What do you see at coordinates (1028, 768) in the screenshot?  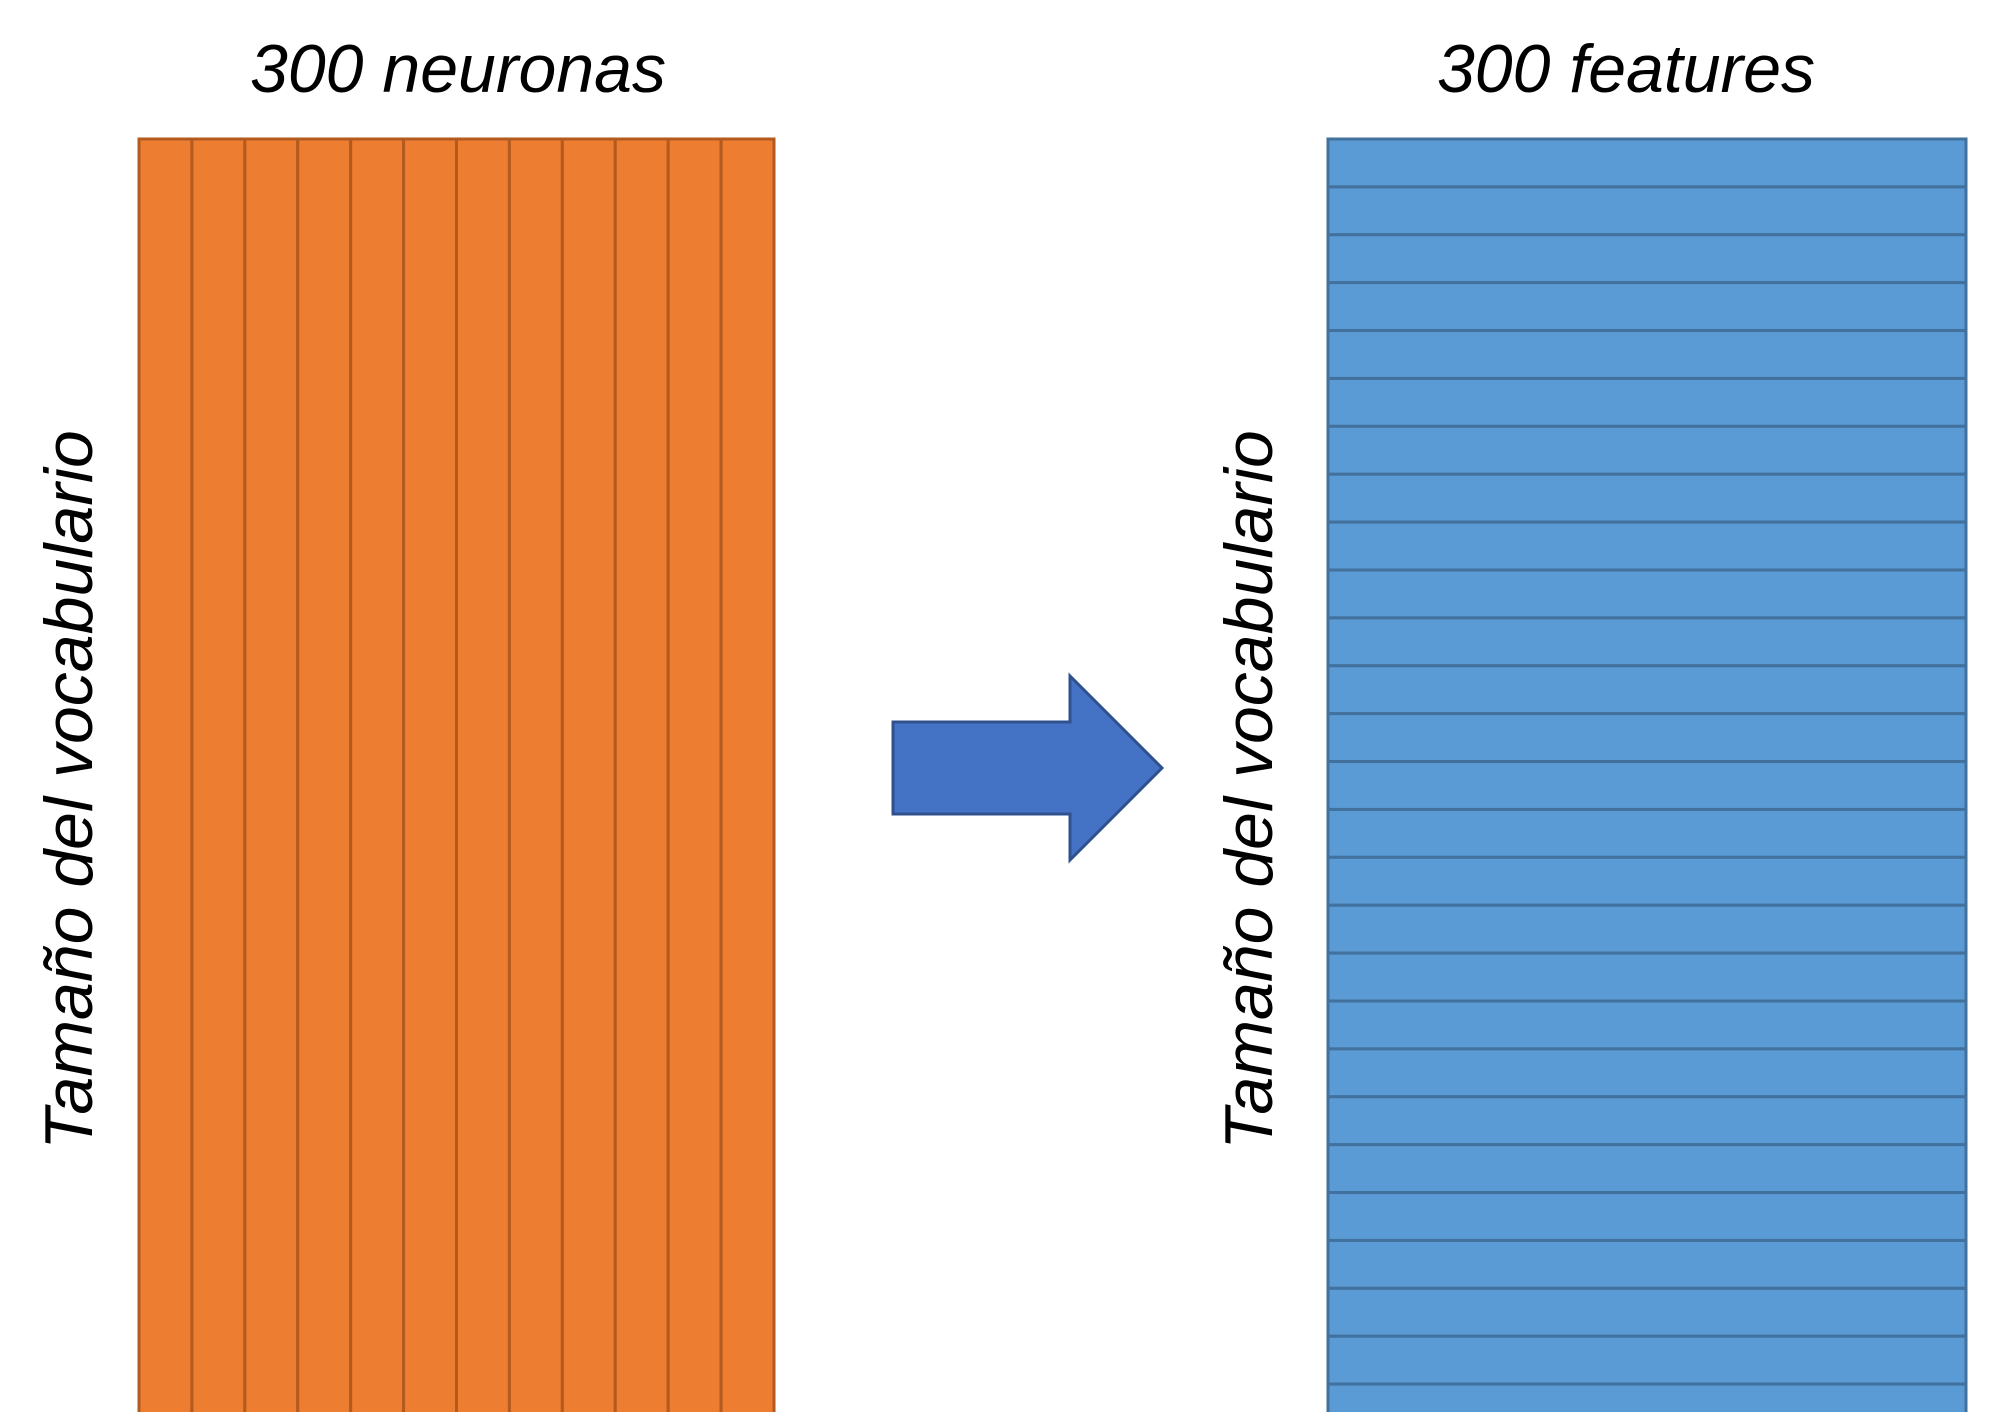 I see `arrow-right-icon` at bounding box center [1028, 768].